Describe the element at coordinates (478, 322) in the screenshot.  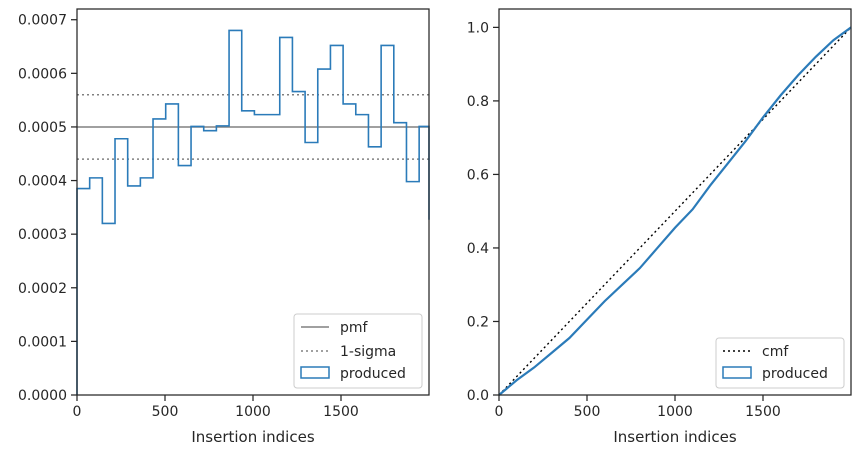
I see `y-tick-label: 0.2` at that location.